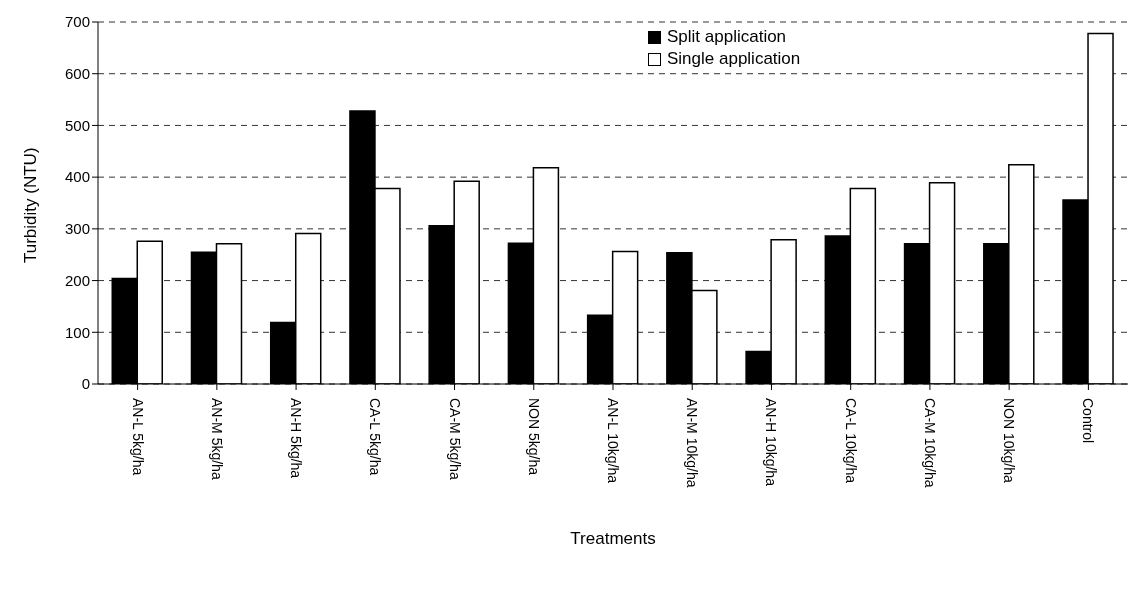  Describe the element at coordinates (727, 37) in the screenshot. I see `legend-label: Split application` at that location.